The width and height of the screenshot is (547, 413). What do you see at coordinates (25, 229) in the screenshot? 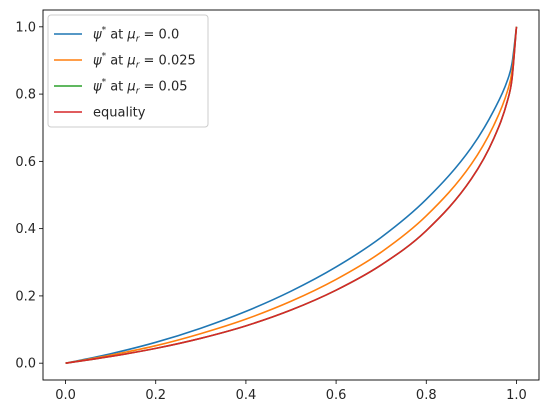
I see `y-tick-label: 0.4` at bounding box center [25, 229].